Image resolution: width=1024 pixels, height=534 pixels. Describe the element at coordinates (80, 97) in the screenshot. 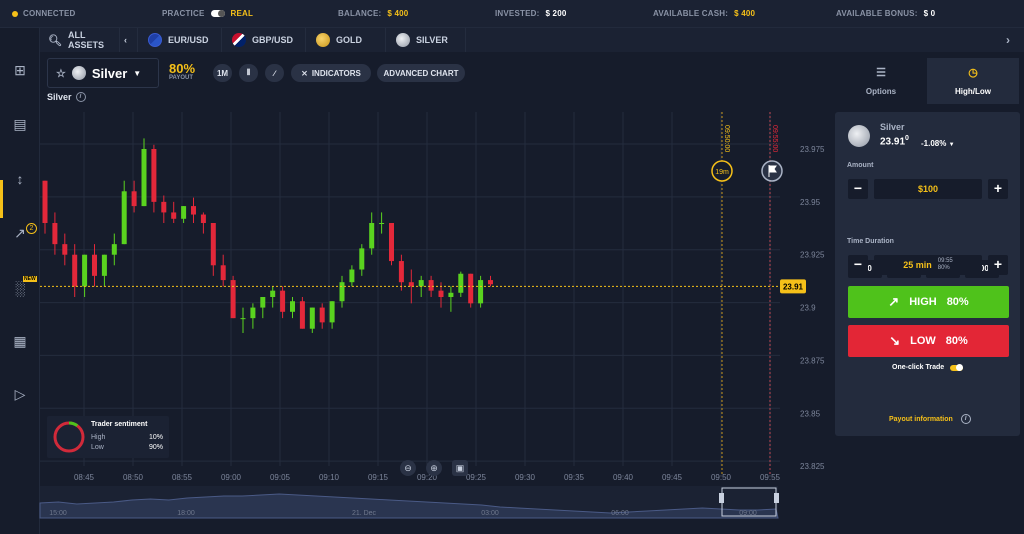

I see `info-icon: i` at that location.